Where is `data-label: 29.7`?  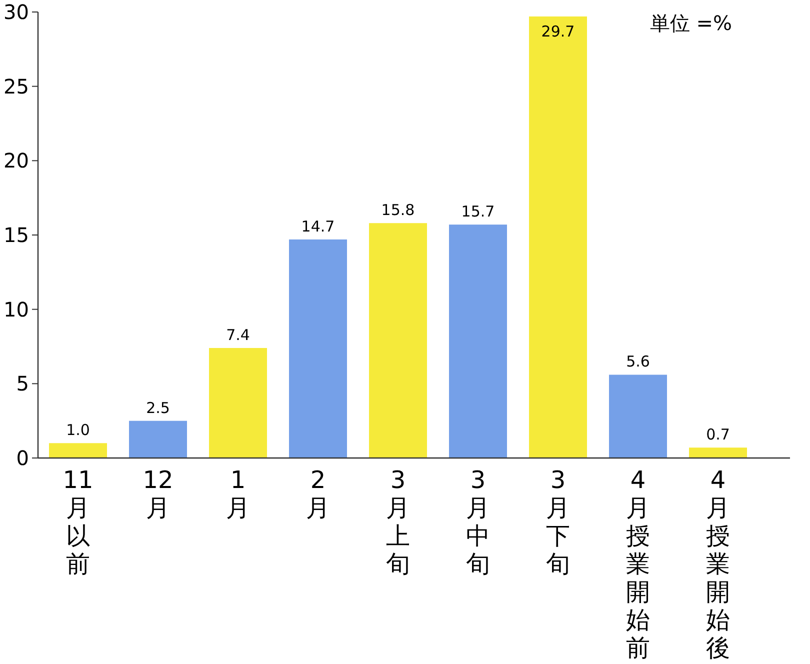
data-label: 29.7 is located at coordinates (558, 31).